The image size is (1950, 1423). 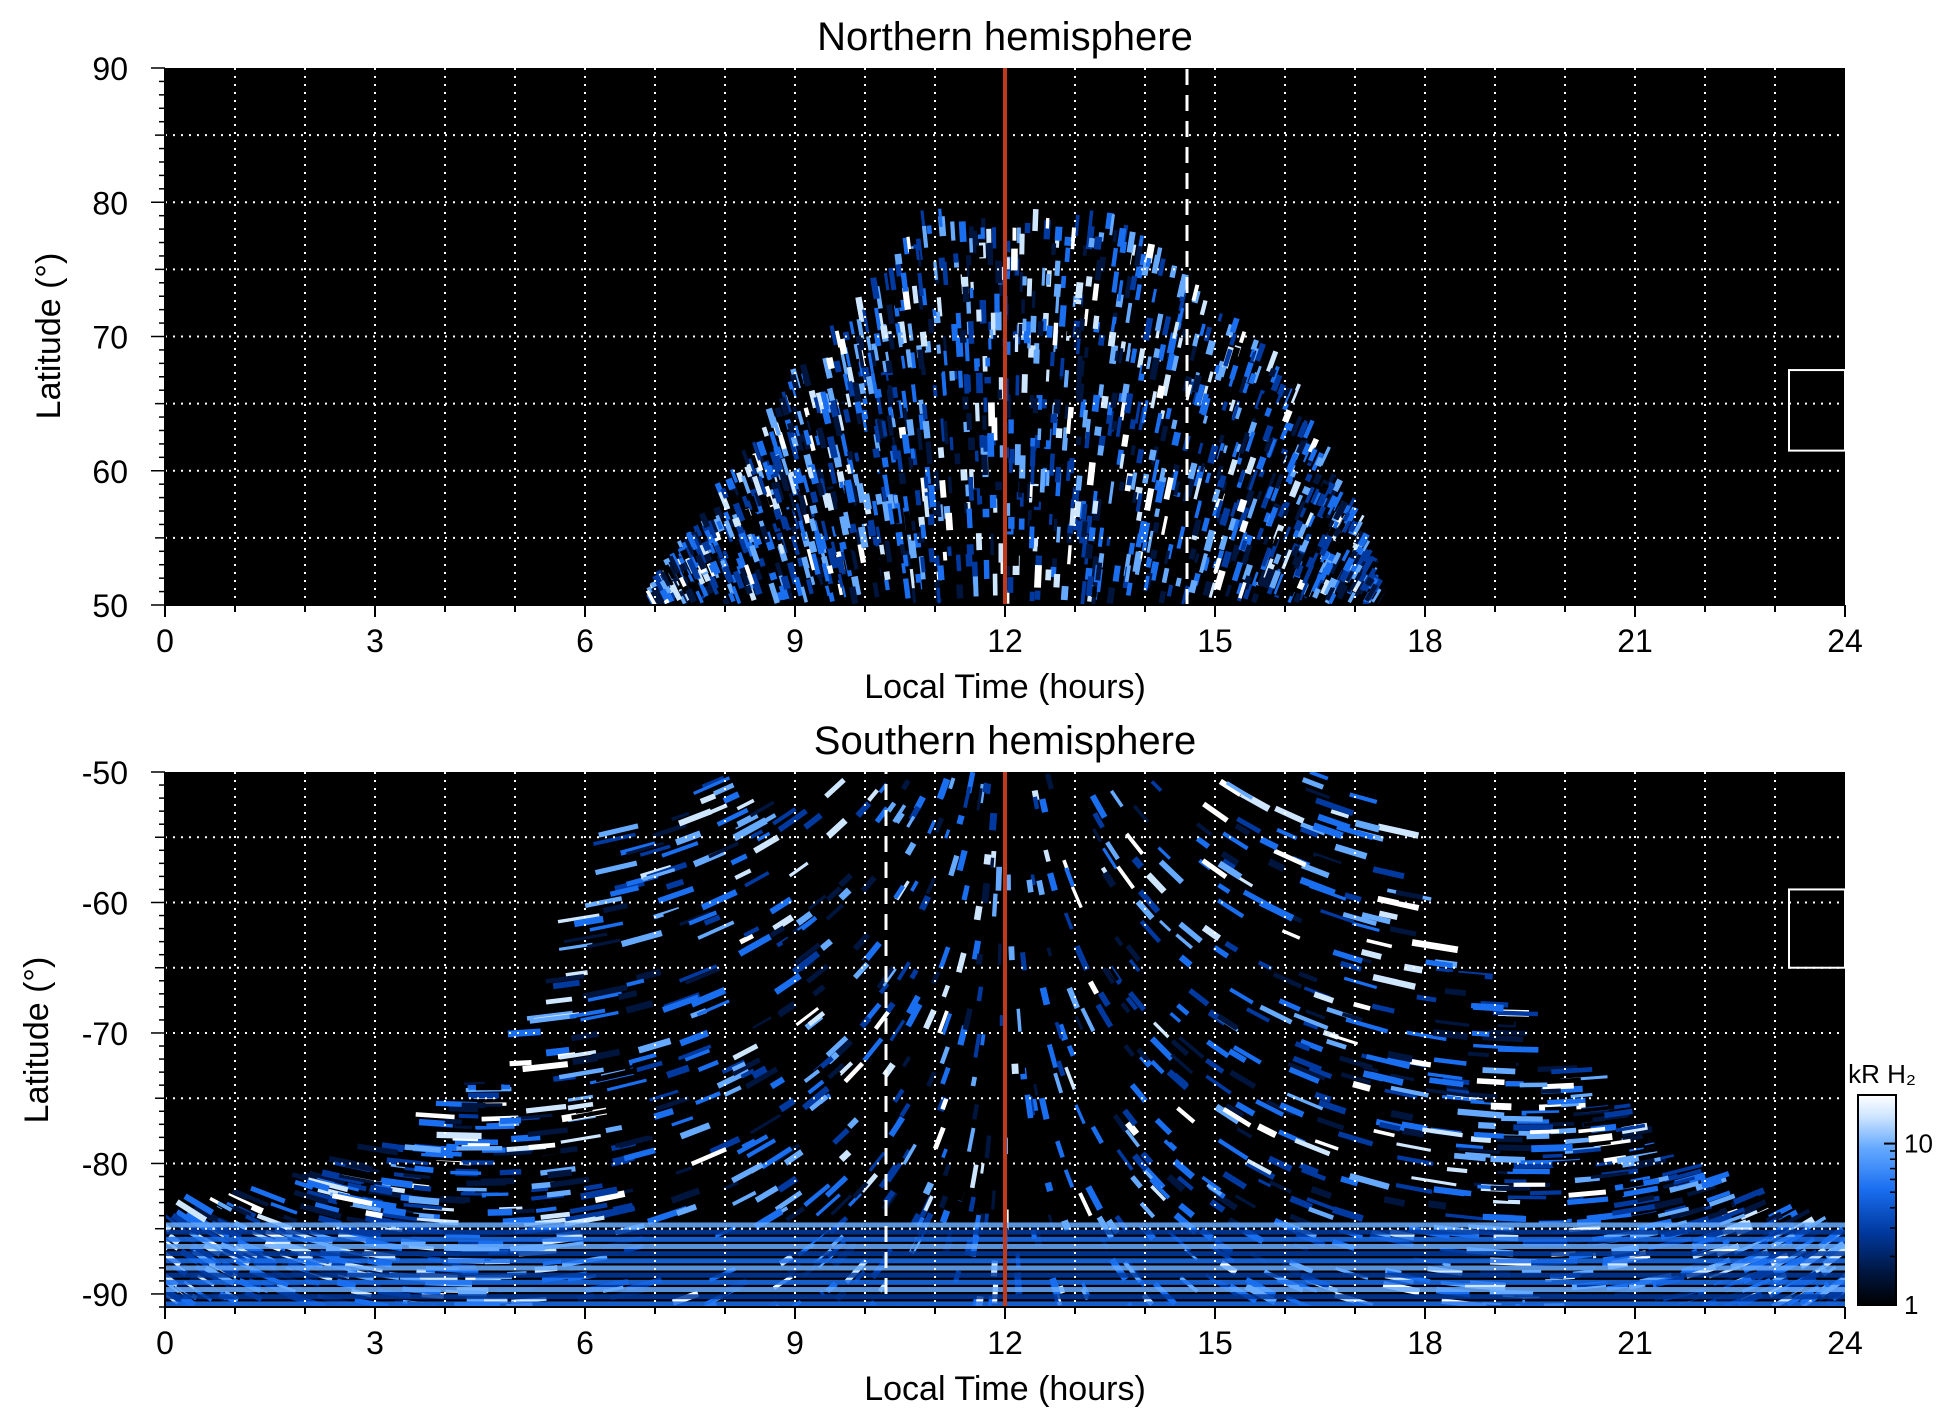 I want to click on y-axis-label-northern: Latitude (°), so click(x=49, y=336).